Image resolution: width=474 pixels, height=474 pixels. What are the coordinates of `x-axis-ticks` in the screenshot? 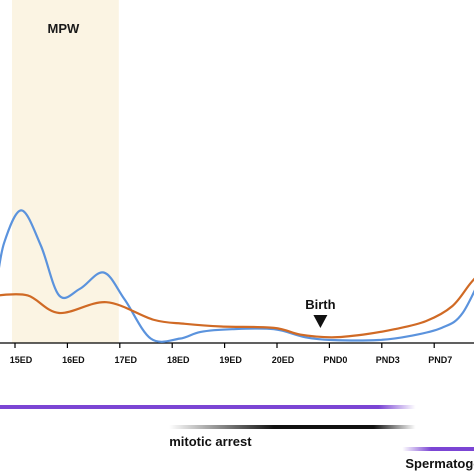 It's located at (224, 345).